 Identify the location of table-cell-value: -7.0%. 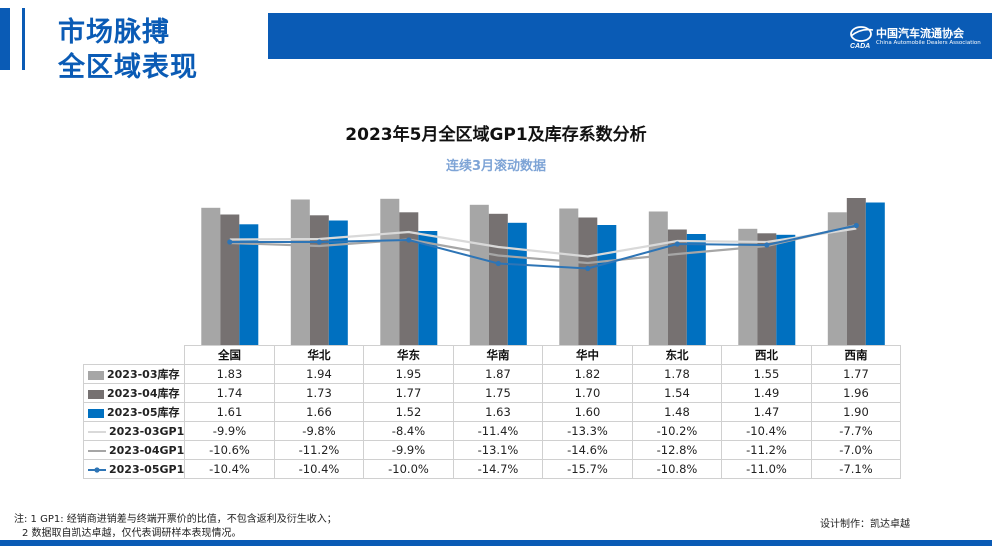
(856, 450).